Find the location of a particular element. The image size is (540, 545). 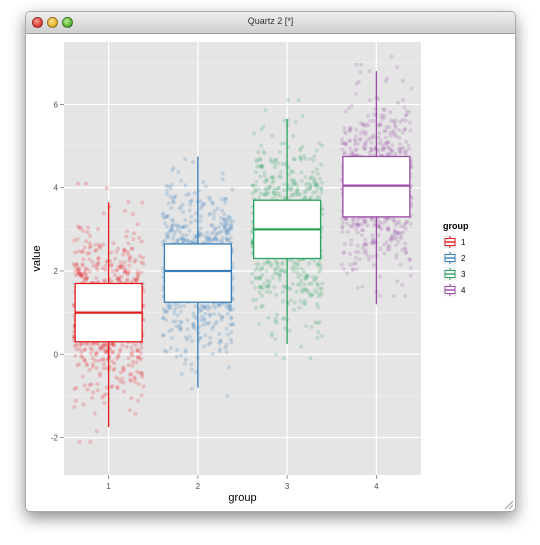

close-button is located at coordinates (37, 22).